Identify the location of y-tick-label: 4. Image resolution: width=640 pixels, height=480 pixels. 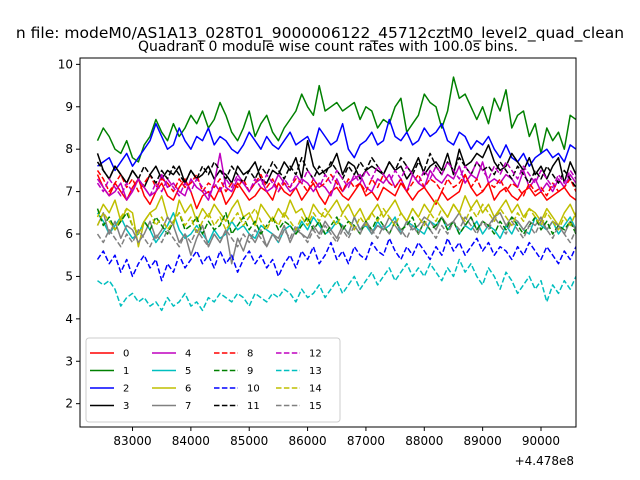
(69, 319).